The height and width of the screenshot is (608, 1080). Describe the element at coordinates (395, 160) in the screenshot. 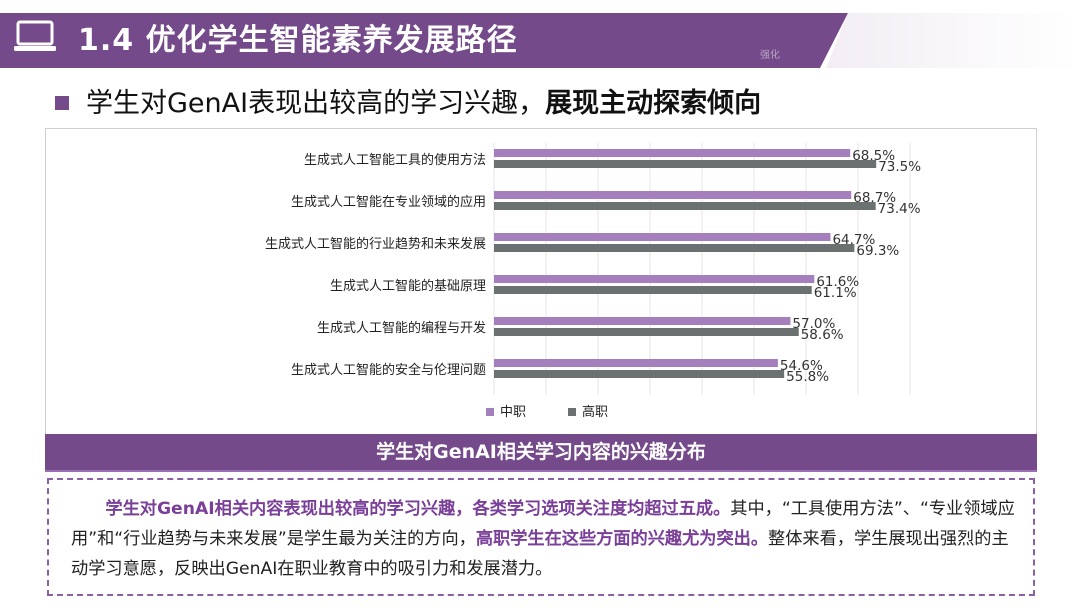

I see `category-label: 生成式人工智能工具的使用方法` at that location.